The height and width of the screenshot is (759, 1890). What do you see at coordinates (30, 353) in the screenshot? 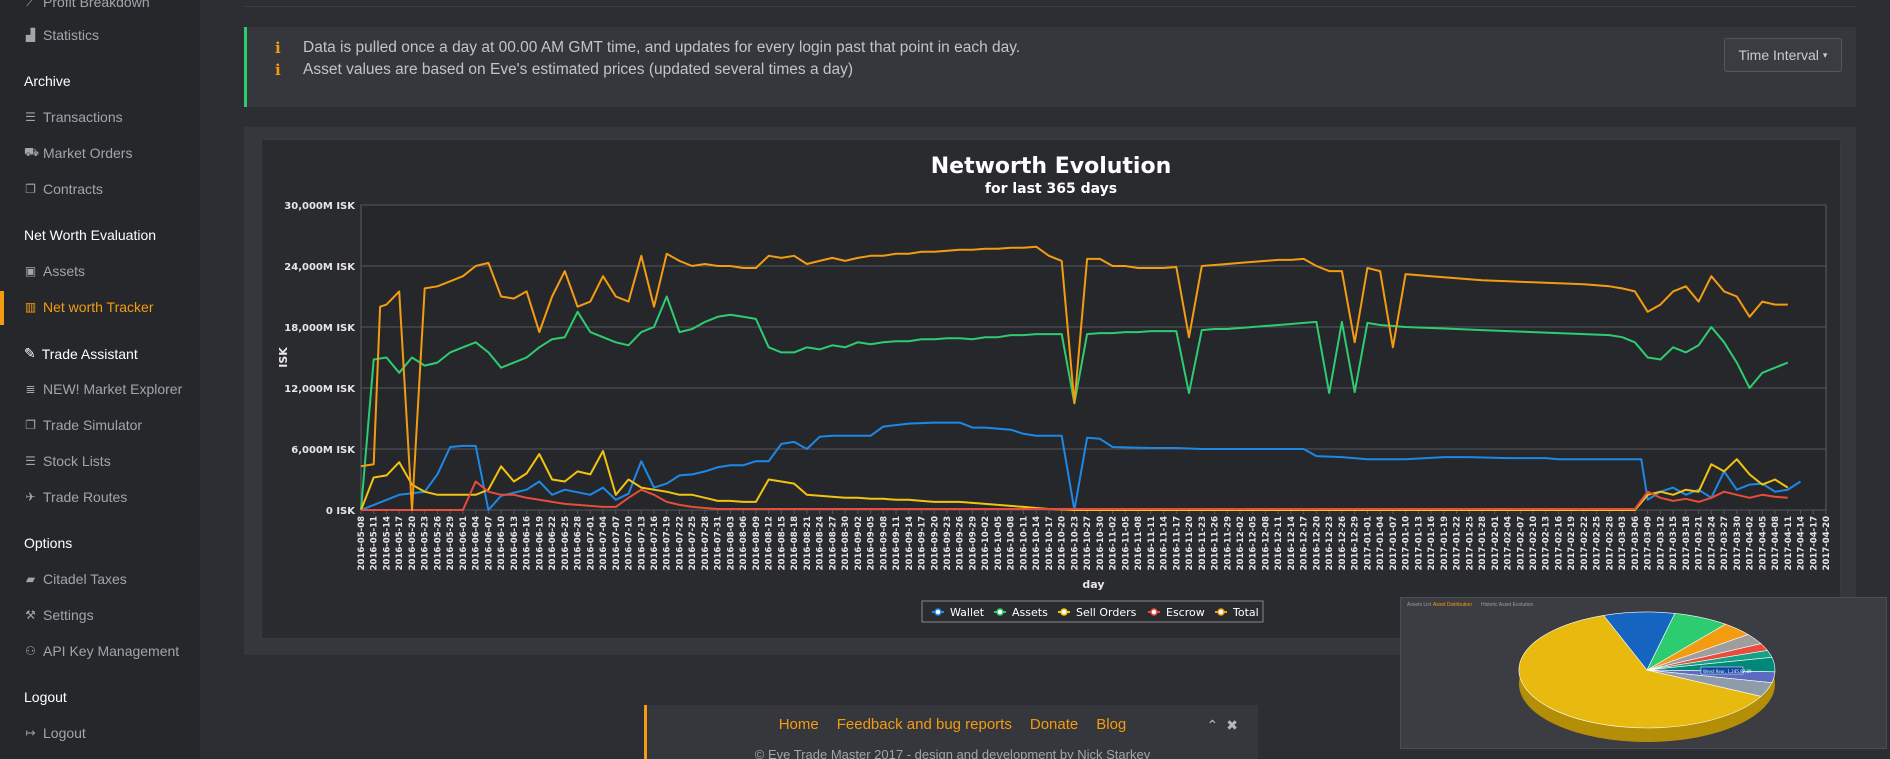
I see `magic-icon: ✎` at bounding box center [30, 353].